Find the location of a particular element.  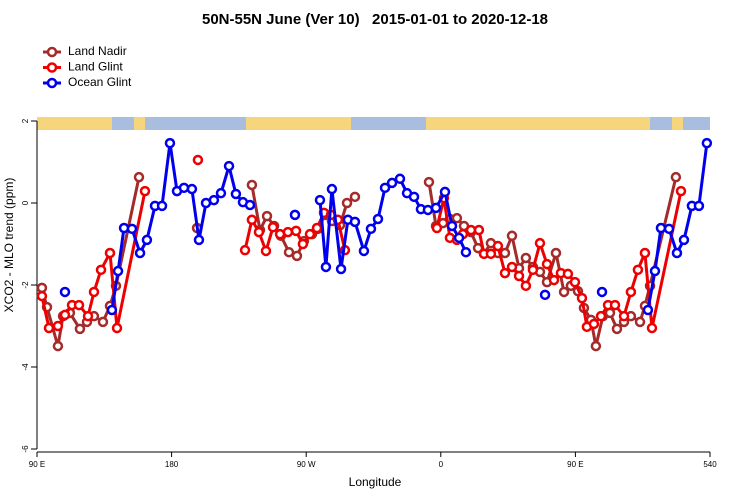

y-tick-label: -6 is located at coordinates (25, 449).